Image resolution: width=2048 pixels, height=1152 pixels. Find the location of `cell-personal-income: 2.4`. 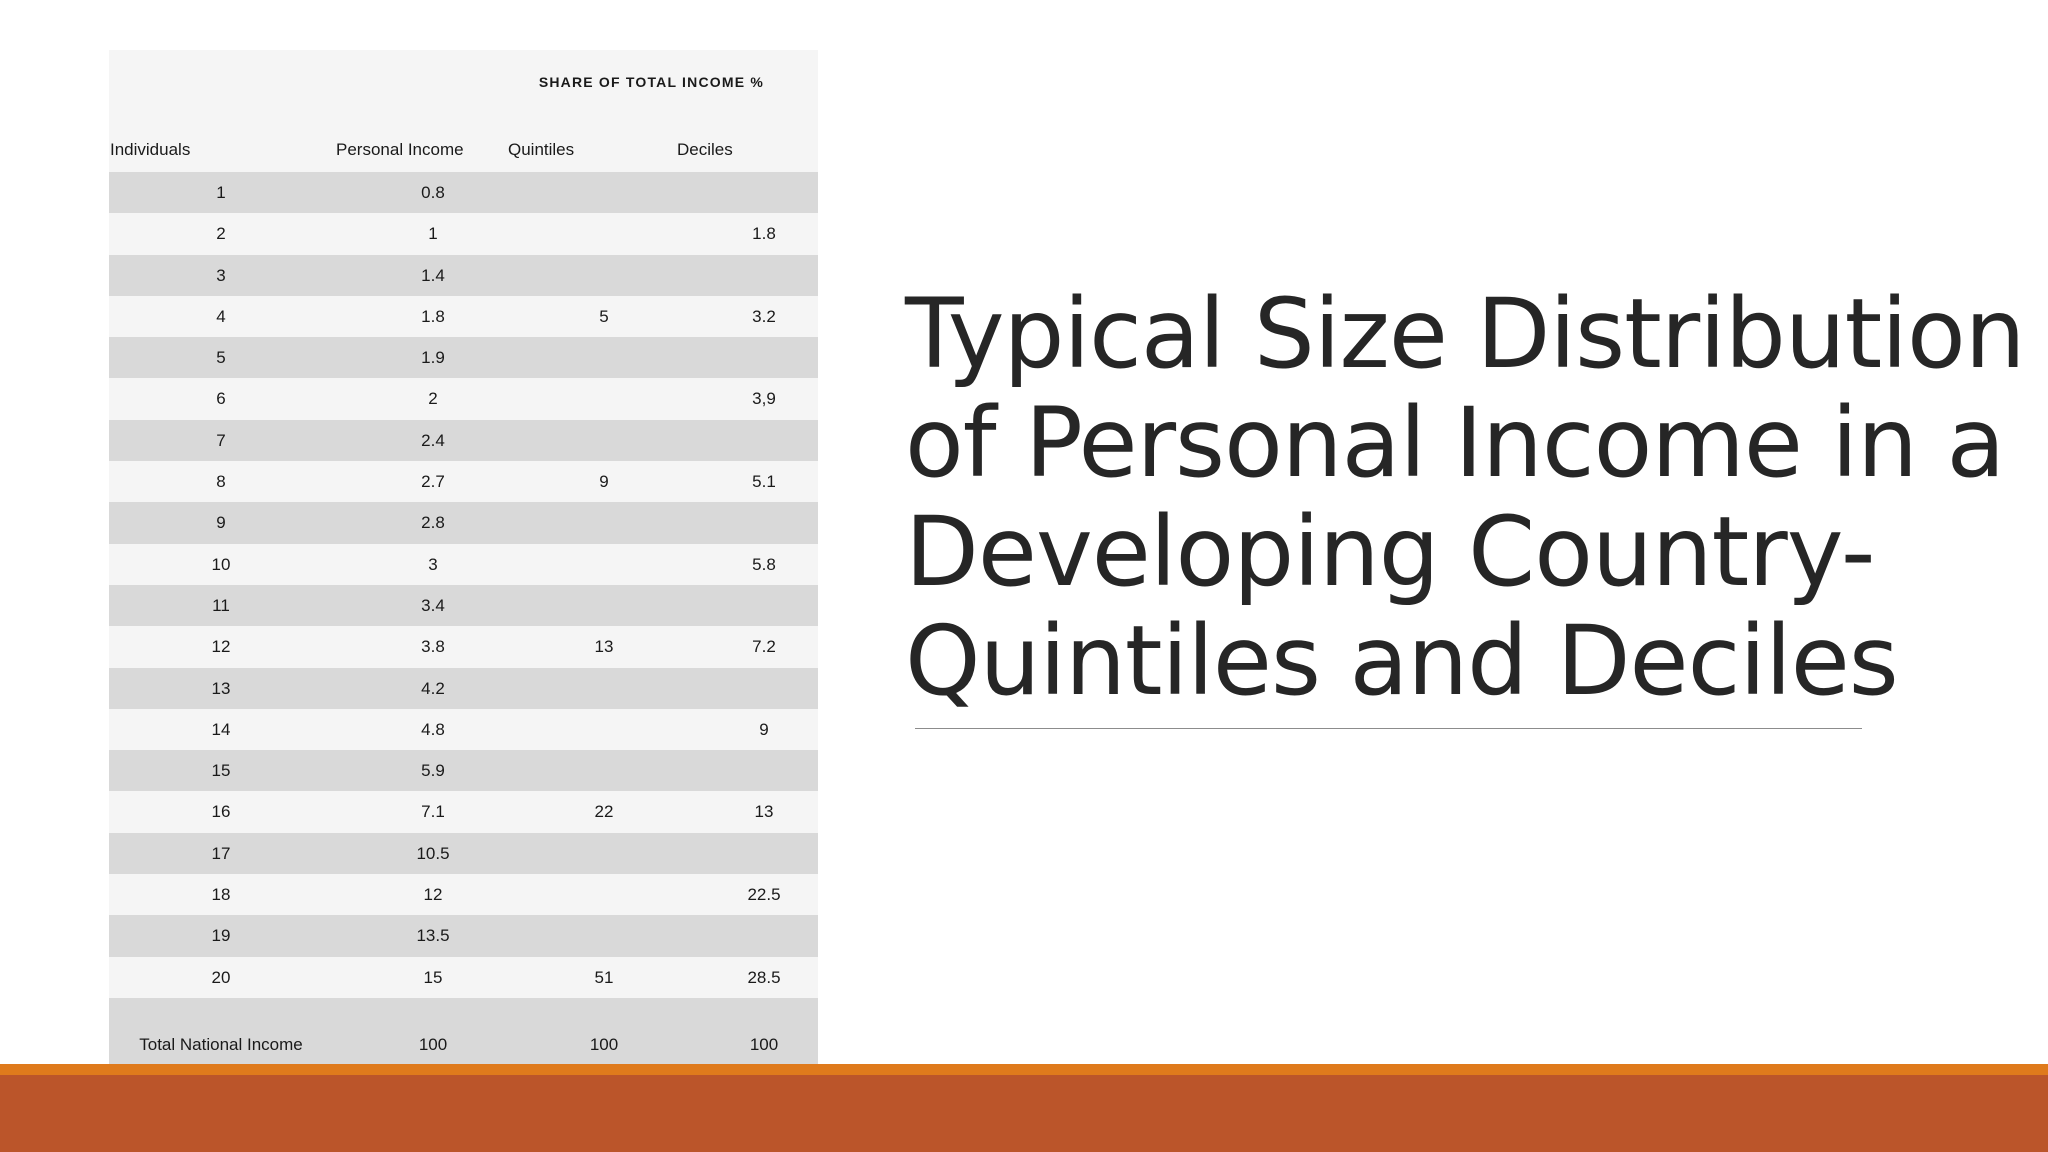

cell-personal-income: 2.4 is located at coordinates (433, 440).